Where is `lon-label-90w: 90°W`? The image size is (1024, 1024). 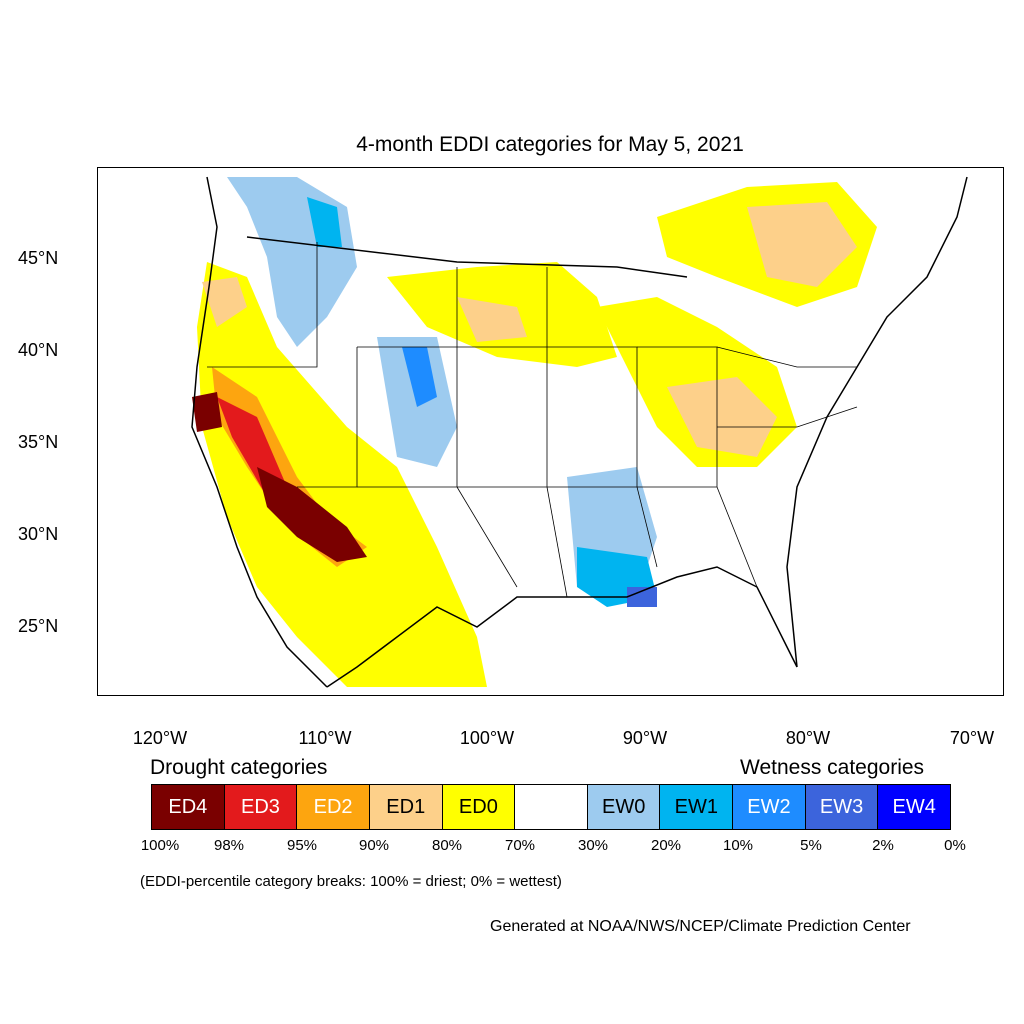
lon-label-90w: 90°W is located at coordinates (645, 738).